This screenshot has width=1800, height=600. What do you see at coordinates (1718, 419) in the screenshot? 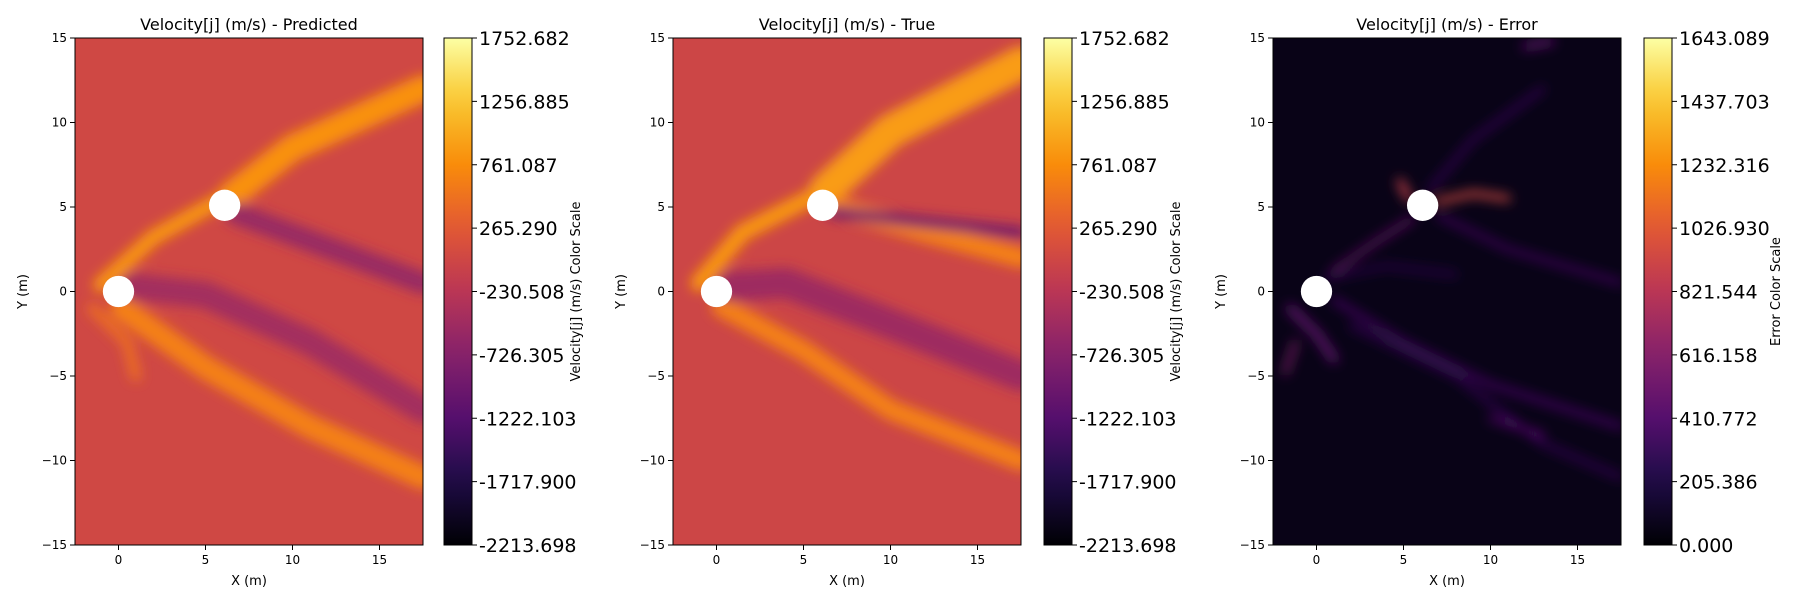
I see `colorbar-tick-label: 410.772` at bounding box center [1718, 419].